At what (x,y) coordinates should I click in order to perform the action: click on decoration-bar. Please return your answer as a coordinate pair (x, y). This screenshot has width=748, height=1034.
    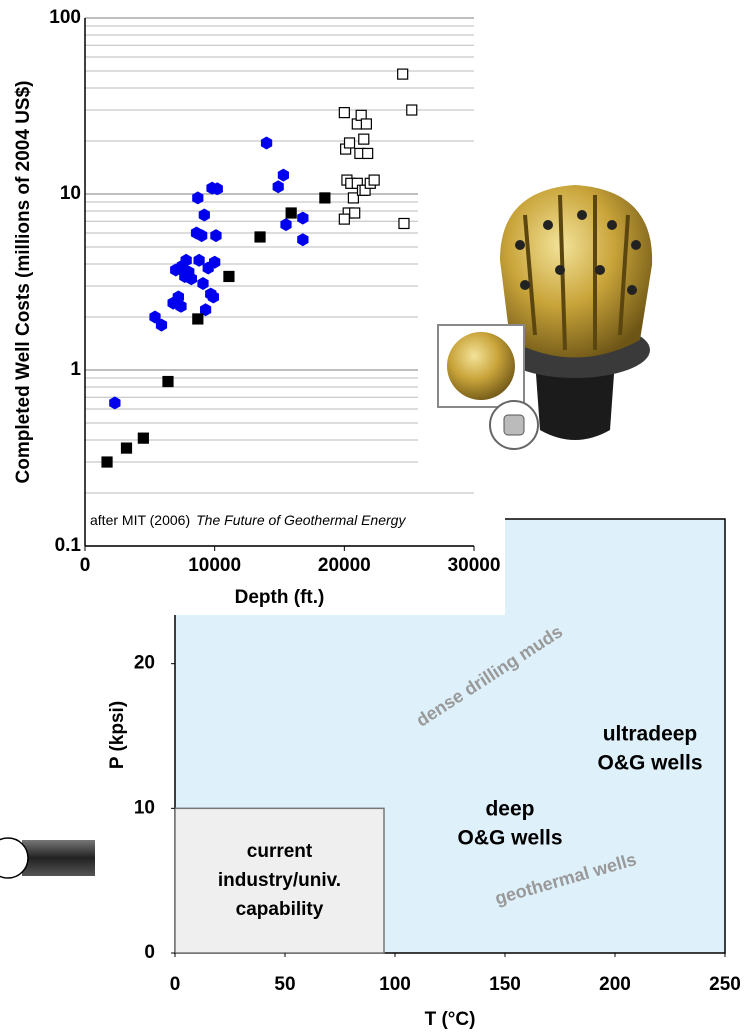
    Looking at the image, I should click on (58, 858).